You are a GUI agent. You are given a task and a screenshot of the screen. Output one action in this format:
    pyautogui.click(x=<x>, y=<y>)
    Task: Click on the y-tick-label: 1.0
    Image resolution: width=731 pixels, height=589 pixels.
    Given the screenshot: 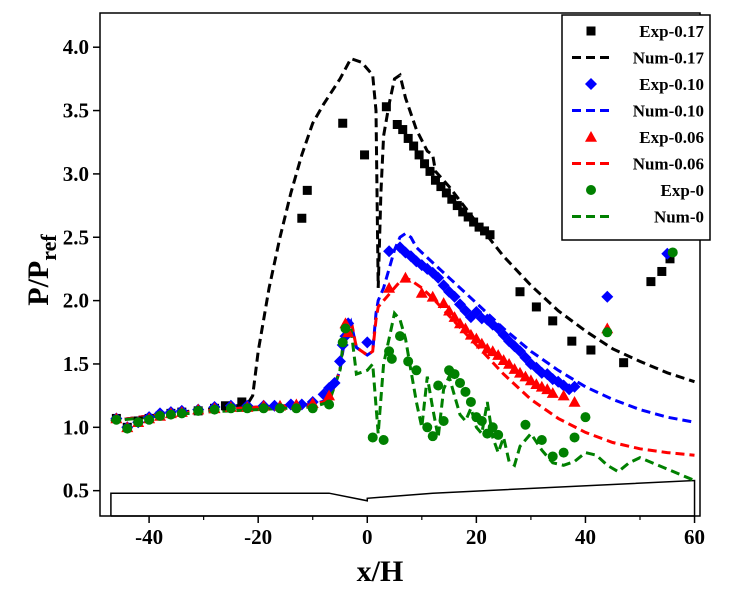 What is the action you would take?
    pyautogui.click(x=76, y=427)
    